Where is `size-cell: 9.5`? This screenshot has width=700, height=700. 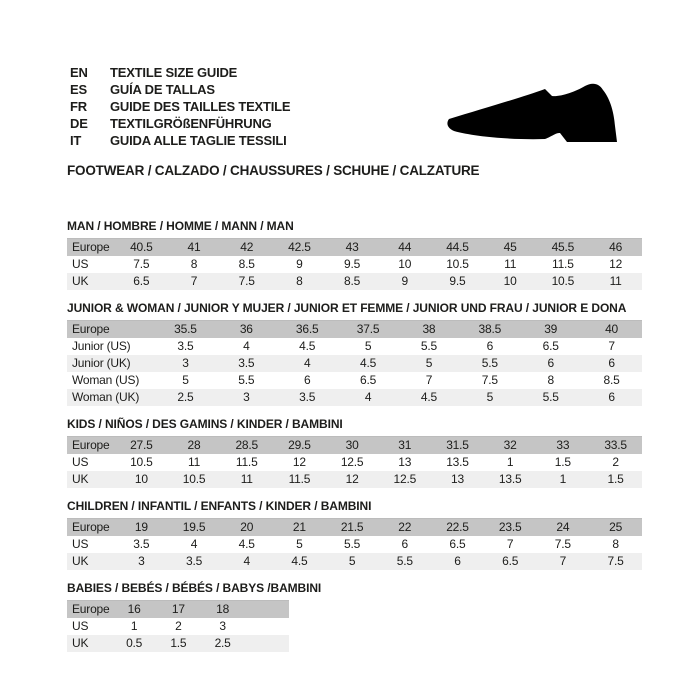
size-cell: 9.5 is located at coordinates (457, 281).